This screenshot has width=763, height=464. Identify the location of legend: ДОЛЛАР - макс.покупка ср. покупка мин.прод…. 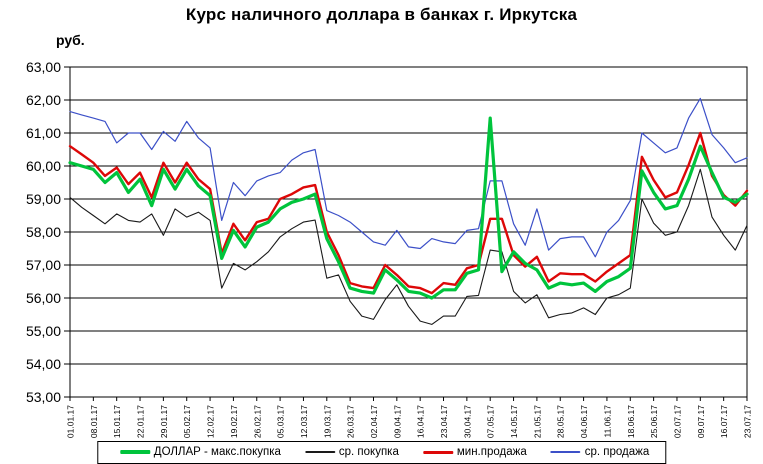
(381, 452).